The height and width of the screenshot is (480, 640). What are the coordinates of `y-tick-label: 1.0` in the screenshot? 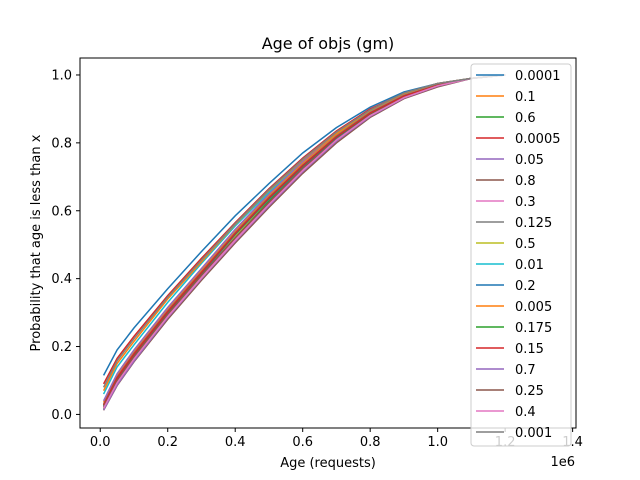 It's located at (61, 75).